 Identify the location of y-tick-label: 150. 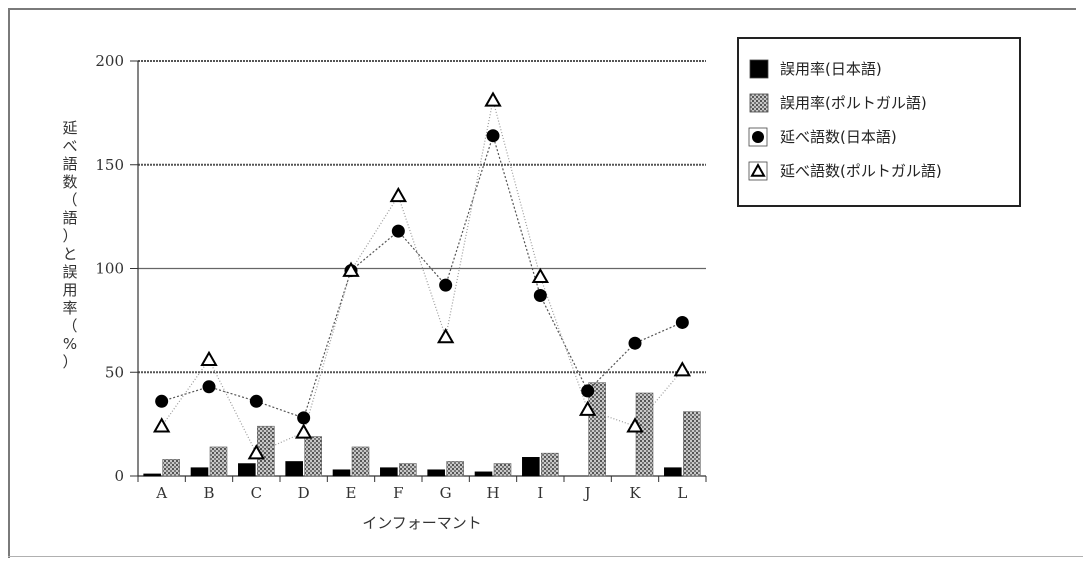
(109, 165).